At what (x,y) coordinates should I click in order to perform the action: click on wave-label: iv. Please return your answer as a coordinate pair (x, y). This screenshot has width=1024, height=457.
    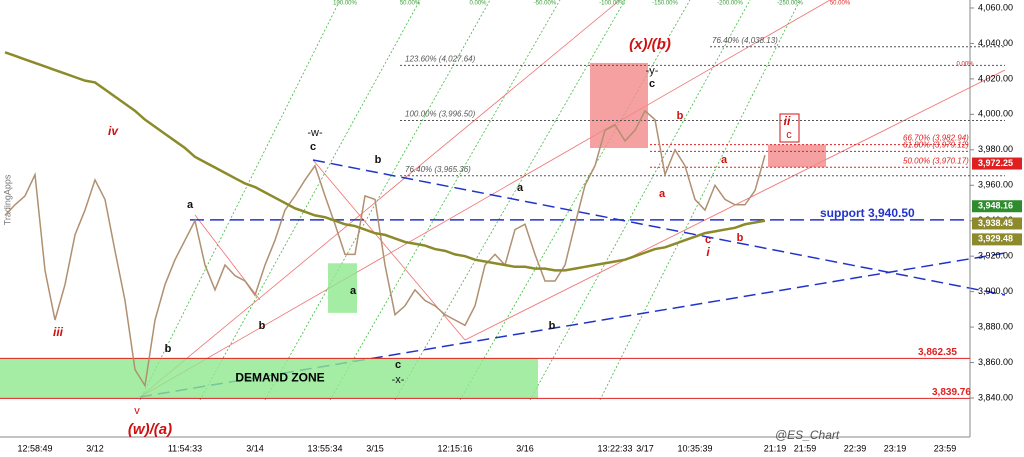
    Looking at the image, I should click on (113, 131).